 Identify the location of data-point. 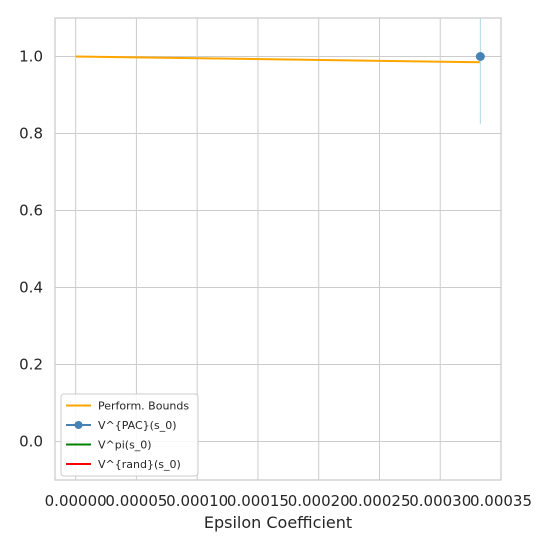
(480, 56).